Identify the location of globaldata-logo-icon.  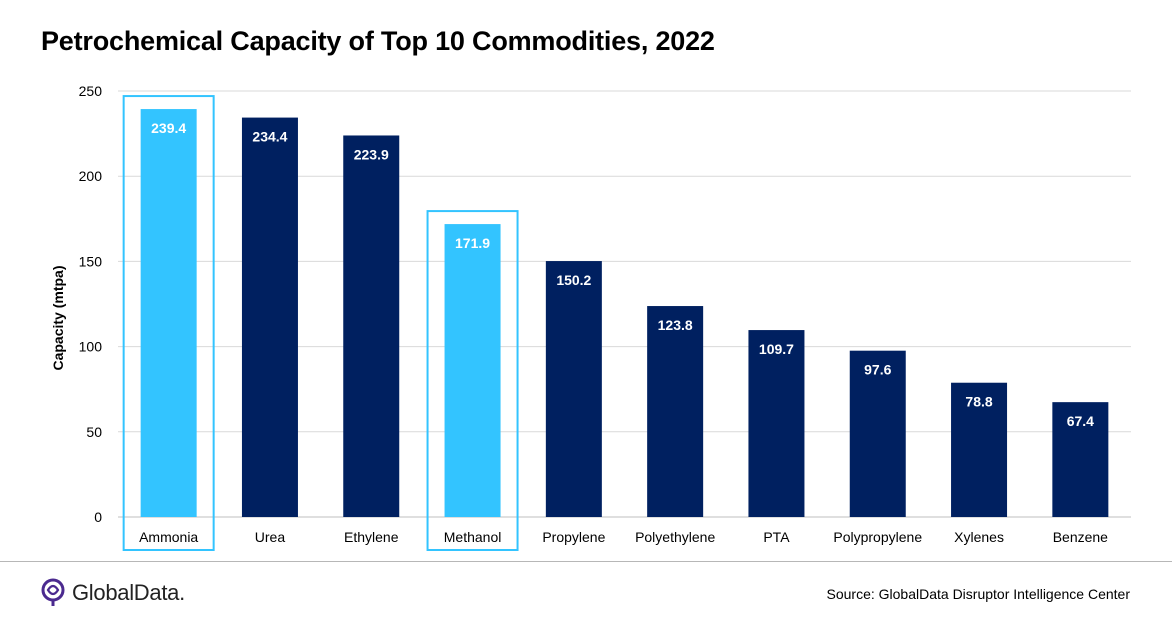
(53, 592).